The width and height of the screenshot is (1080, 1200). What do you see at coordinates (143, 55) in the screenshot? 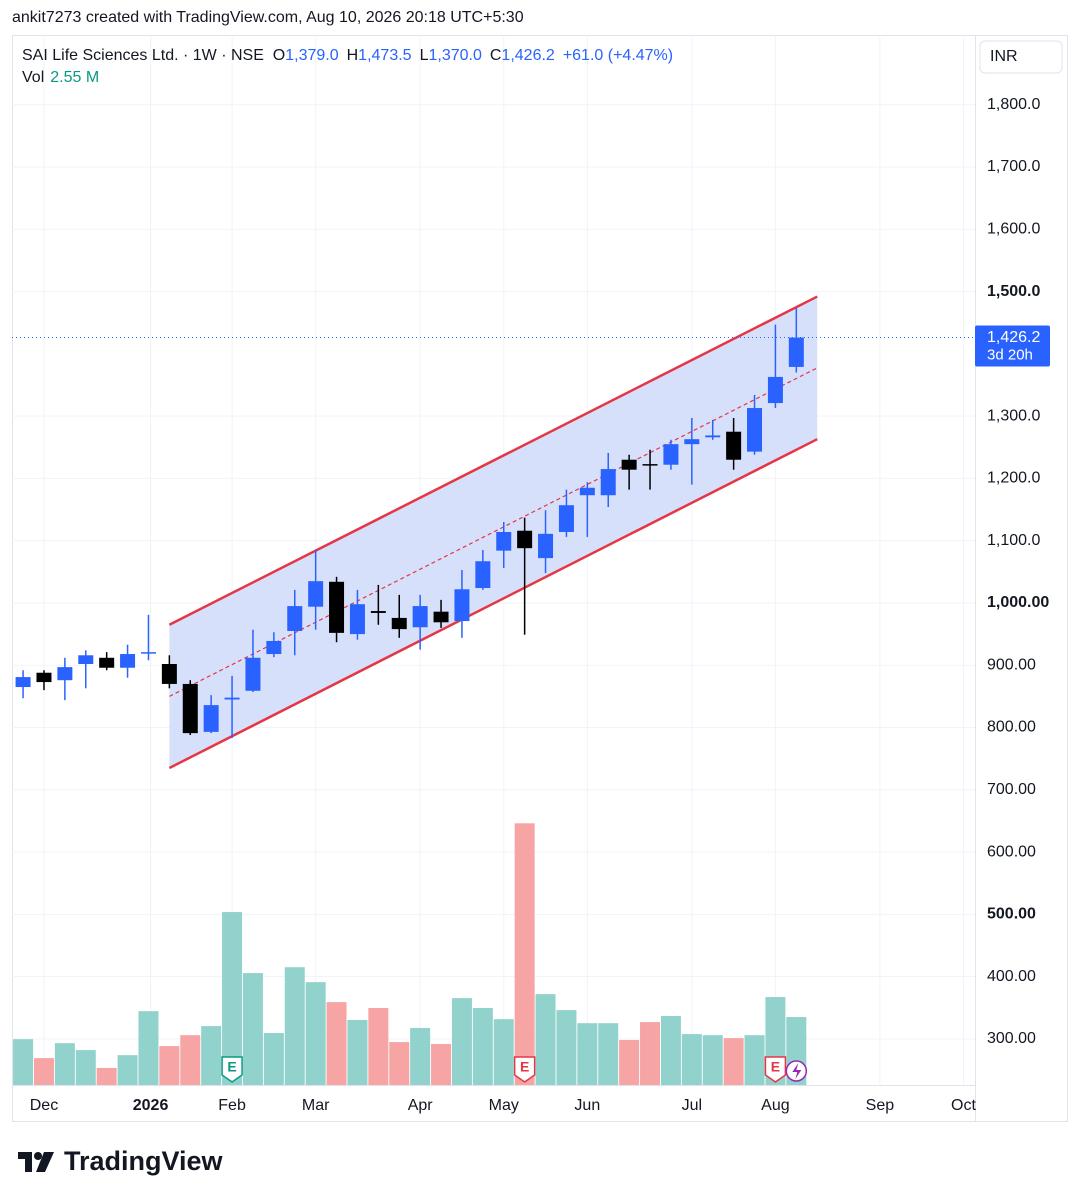
I see `symbol: SAI Life Sciences Ltd. · 1W · NSE` at bounding box center [143, 55].